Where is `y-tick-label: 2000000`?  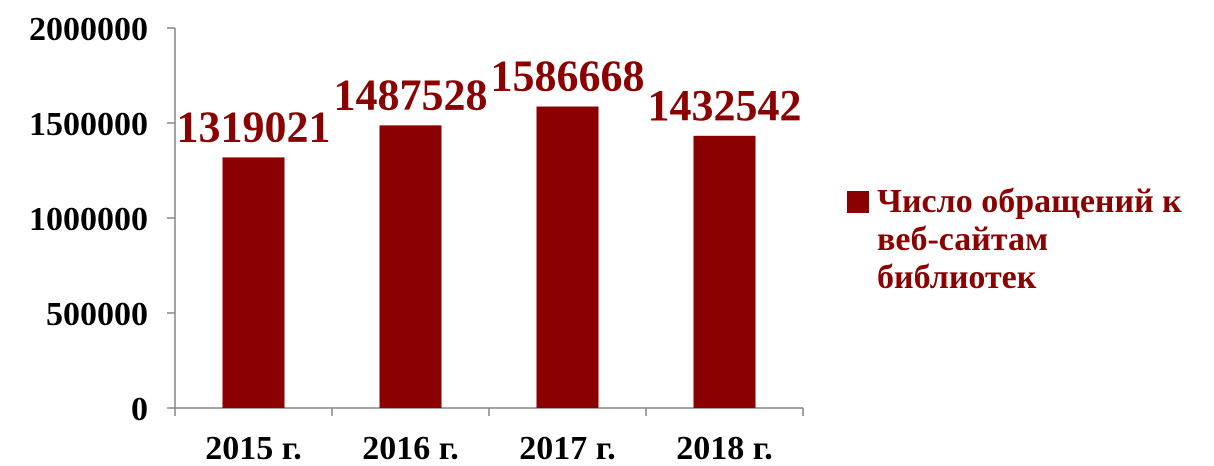
y-tick-label: 2000000 is located at coordinates (88, 29).